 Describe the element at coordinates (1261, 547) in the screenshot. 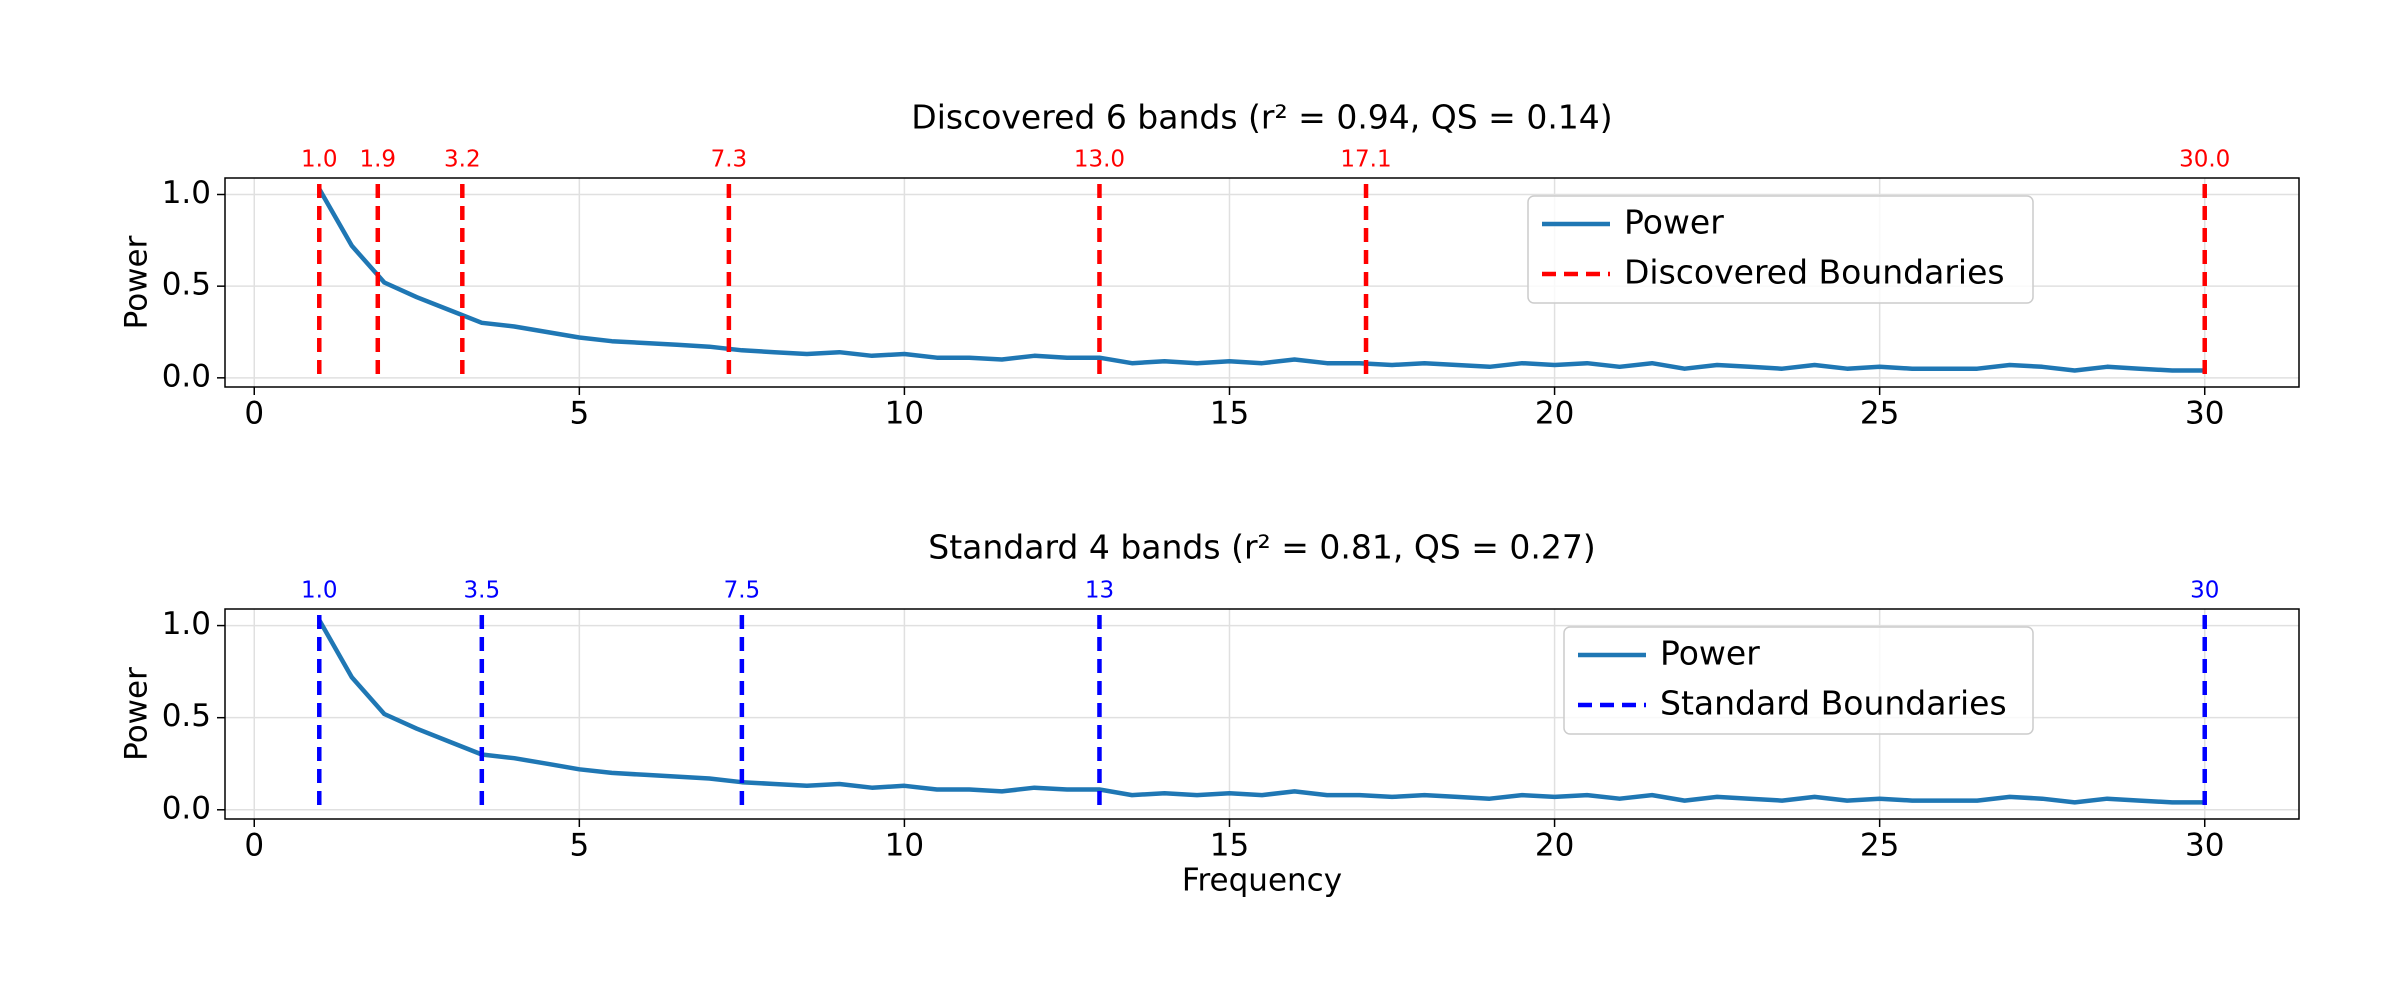

I see `chart-title: Standard 4 bands (r² = 0.81, QS = 0.27)` at that location.